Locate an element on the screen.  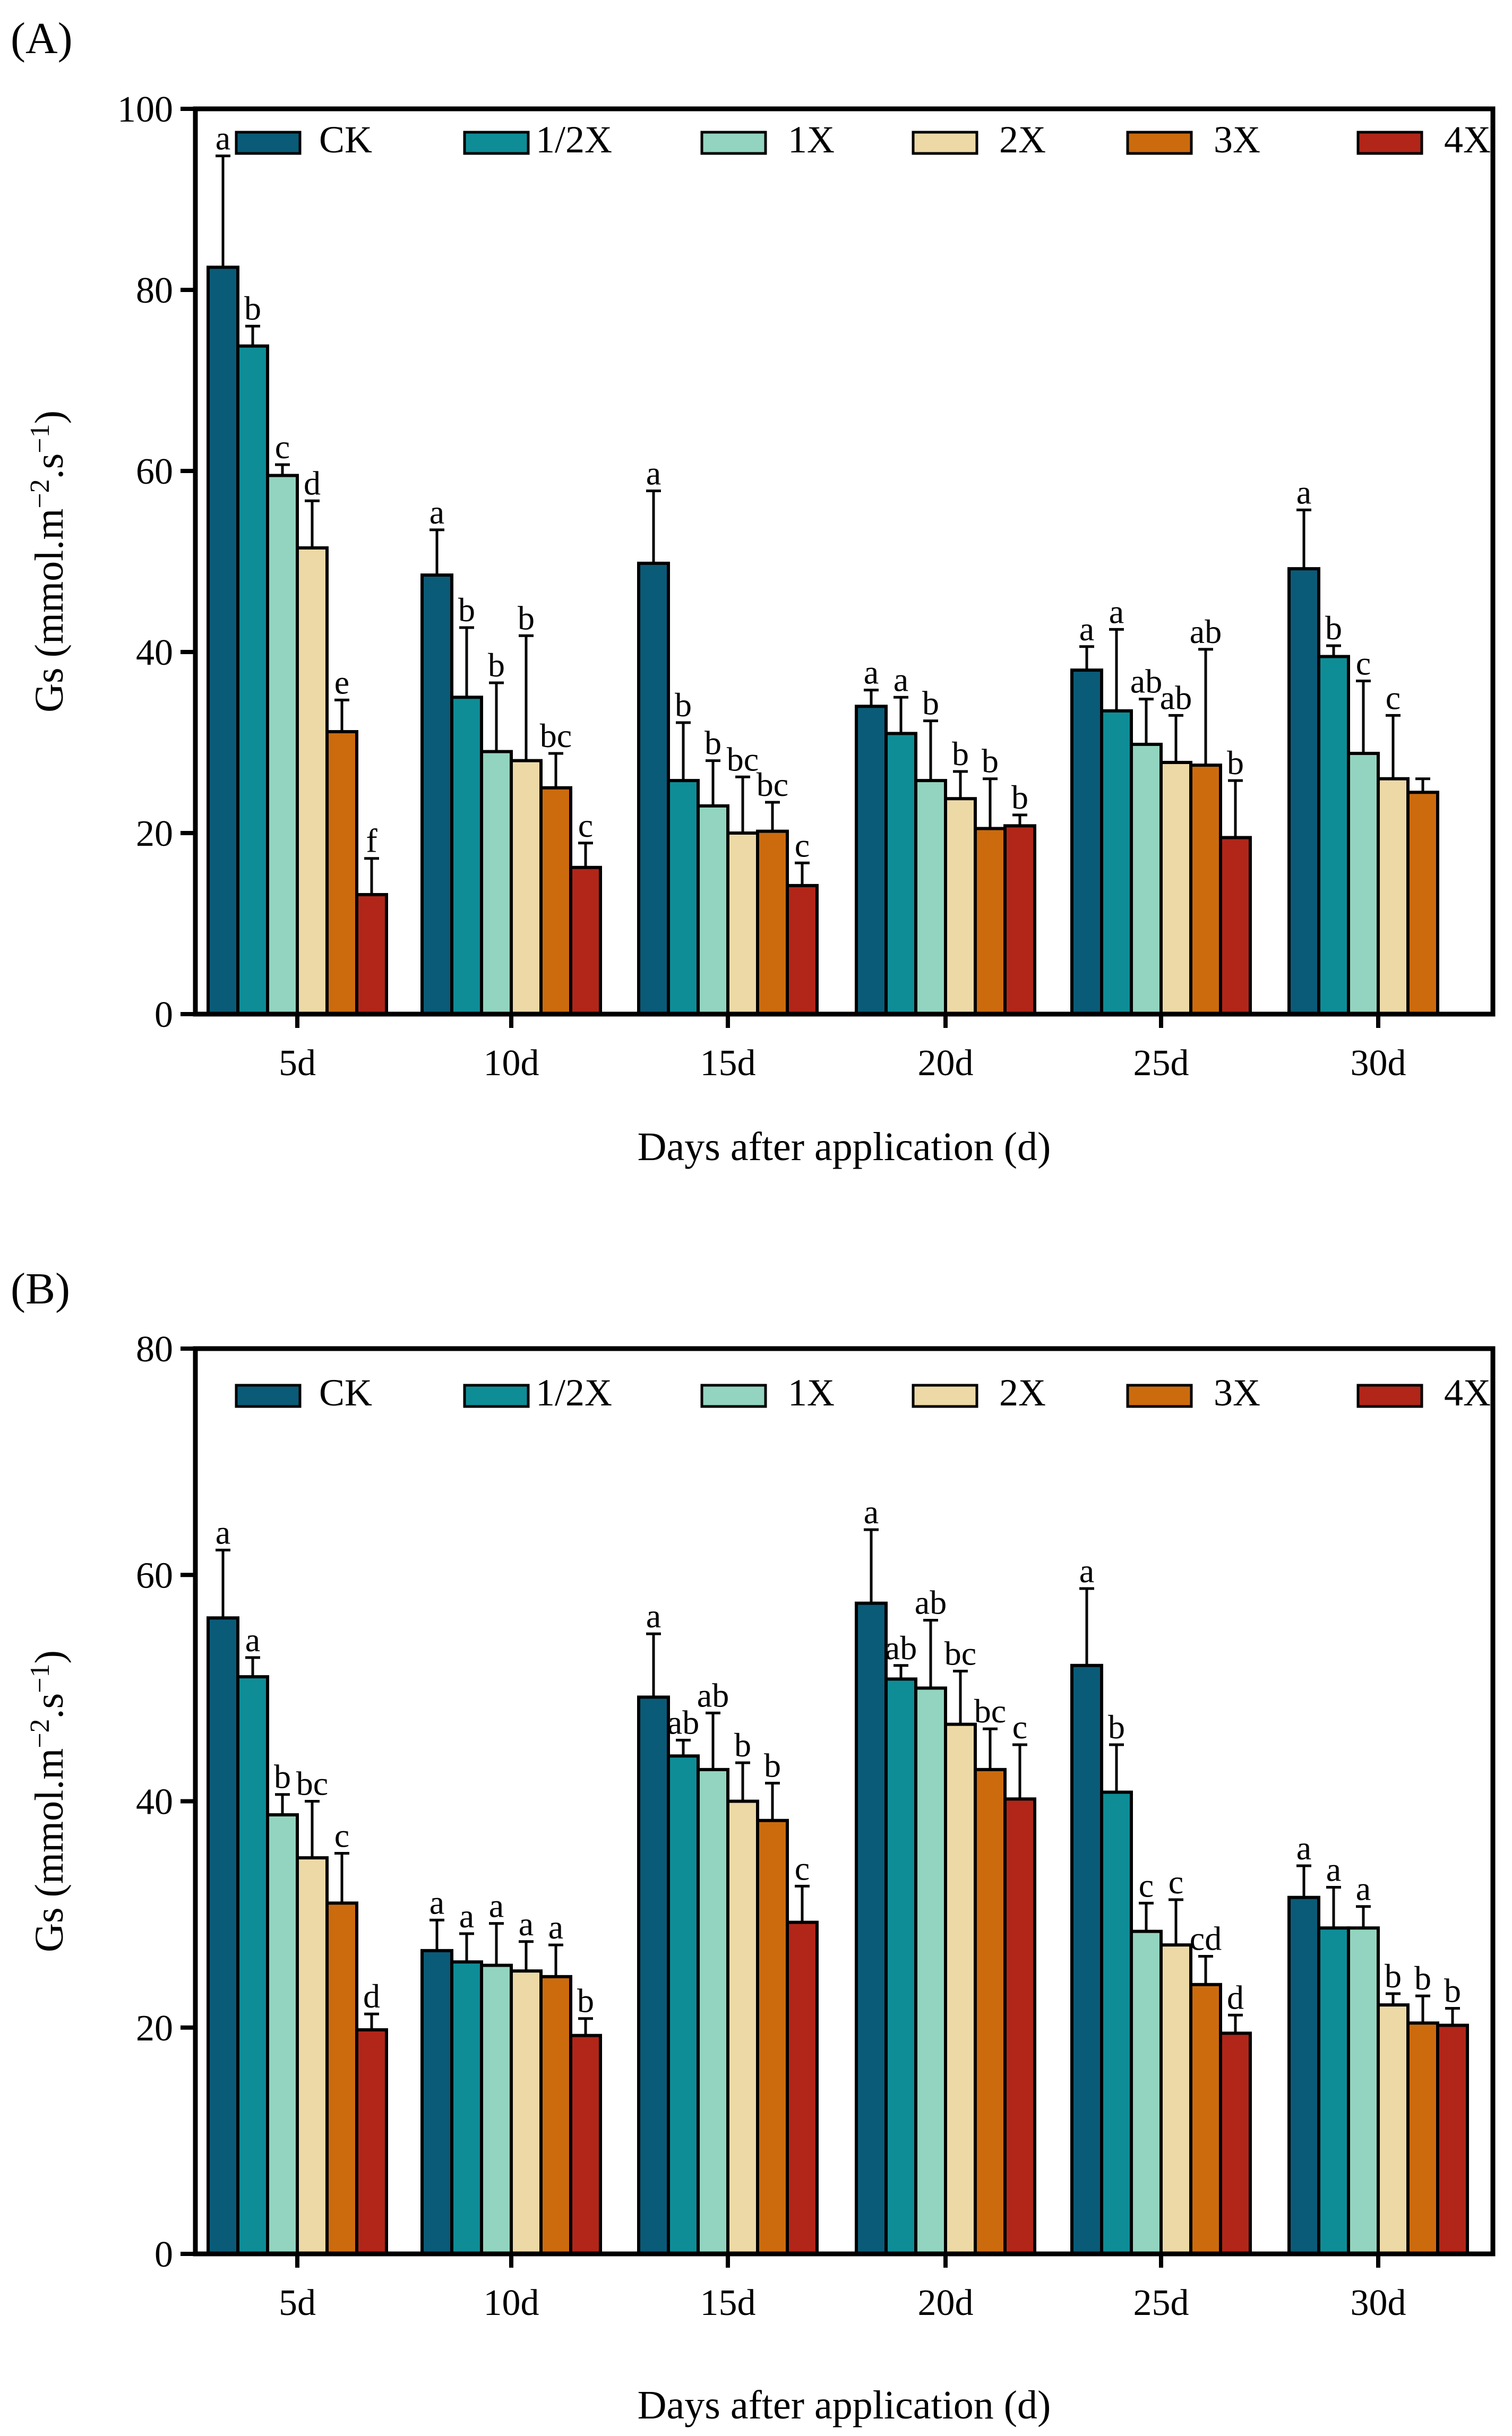
bar-3X-5d is located at coordinates (341, 873).